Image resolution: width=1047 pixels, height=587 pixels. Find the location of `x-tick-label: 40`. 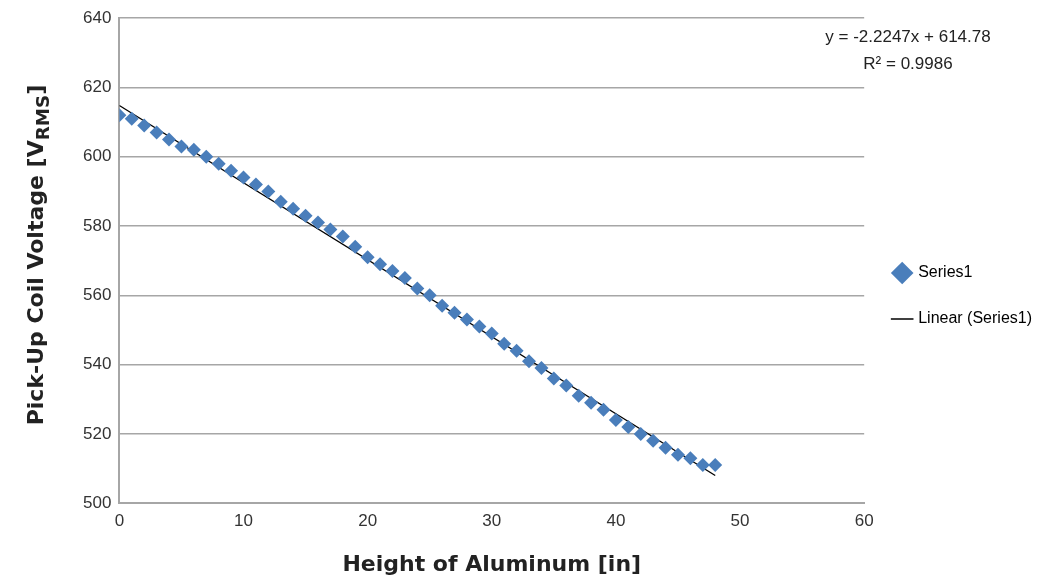

x-tick-label: 40 is located at coordinates (616, 521).